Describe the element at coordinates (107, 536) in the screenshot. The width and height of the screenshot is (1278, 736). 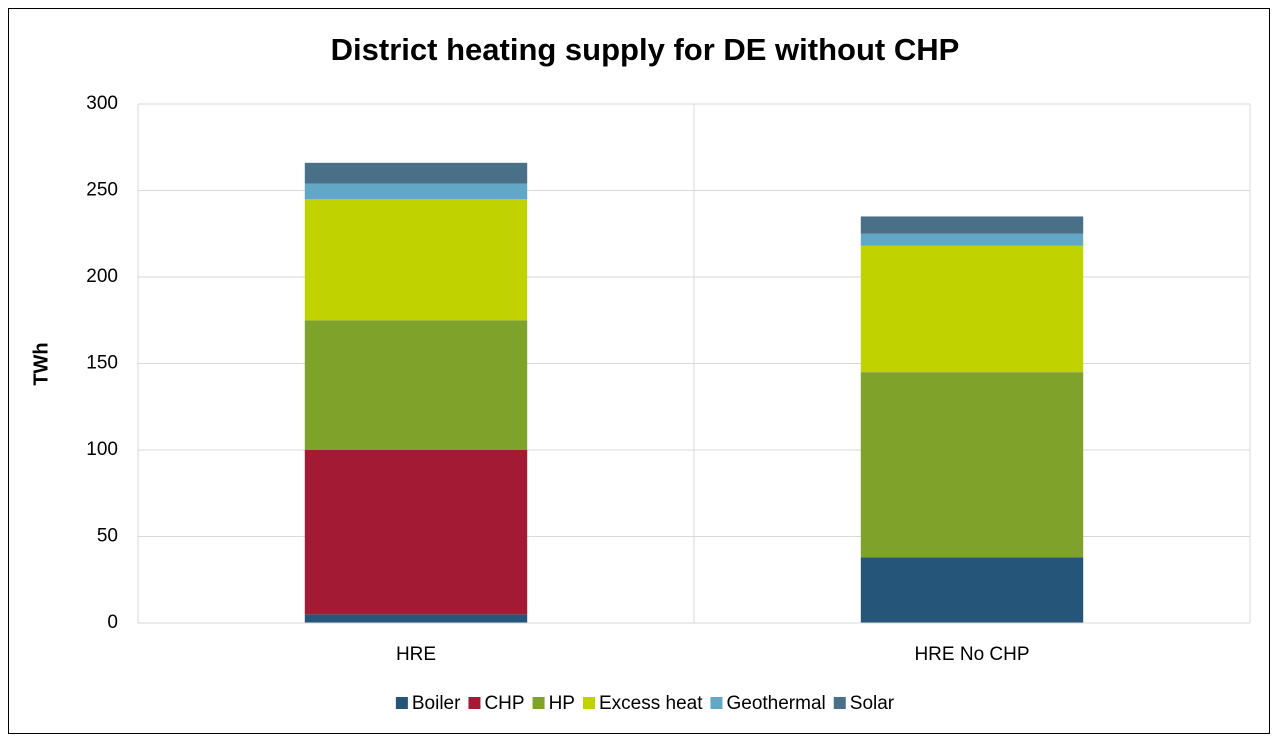
I see `y-tick-label: 50` at that location.